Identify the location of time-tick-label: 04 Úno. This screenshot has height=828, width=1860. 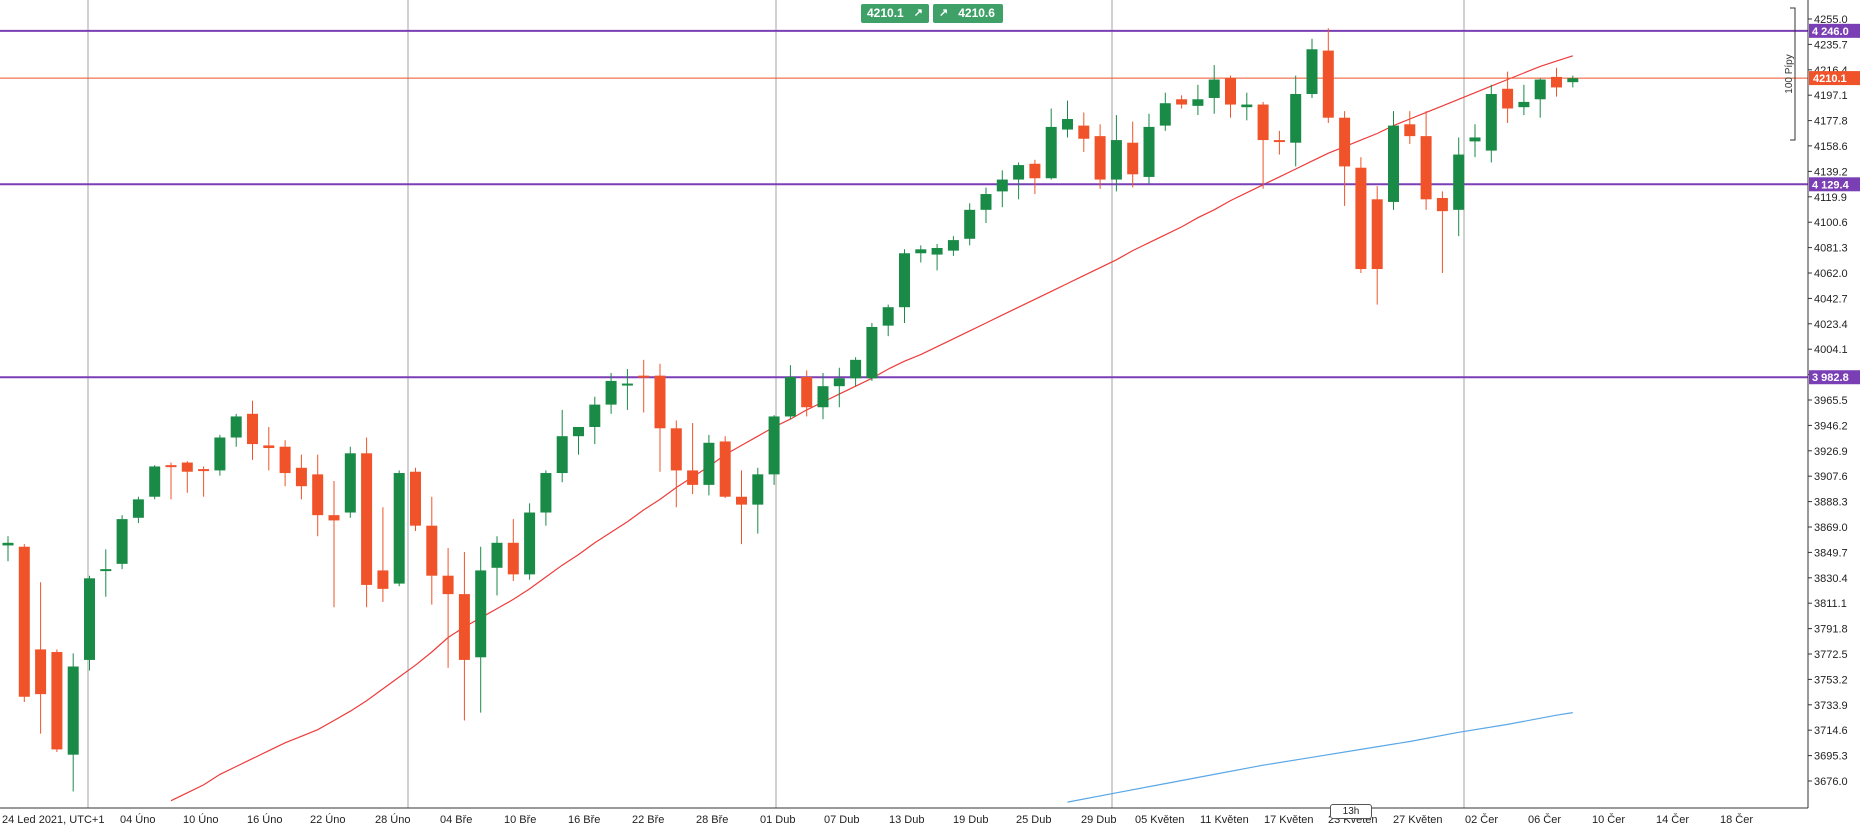
(137, 819).